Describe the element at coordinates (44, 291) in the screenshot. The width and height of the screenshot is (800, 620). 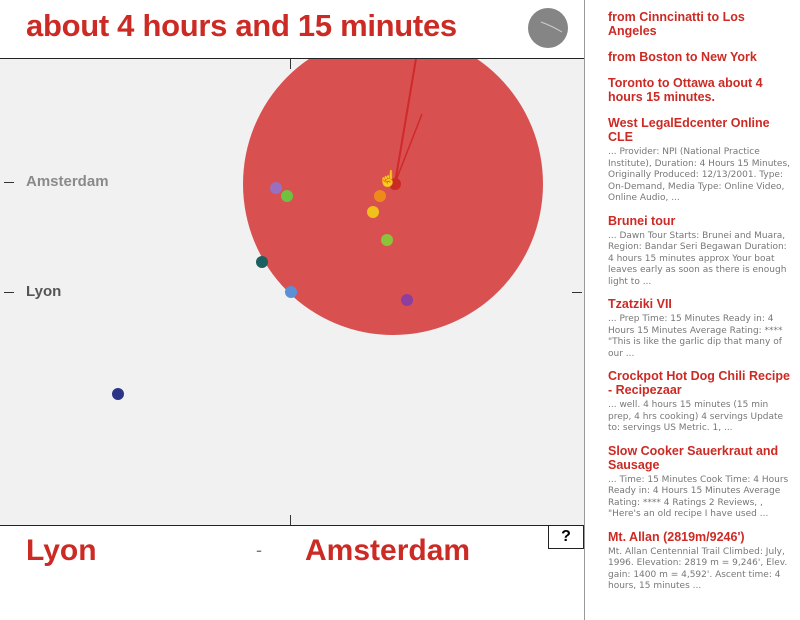
I see `y-label-lyon: Lyon` at that location.